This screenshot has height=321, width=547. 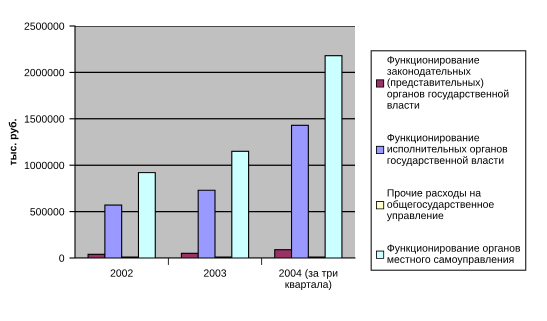 I want to click on y-tick-label: 2500000, so click(x=44, y=26).